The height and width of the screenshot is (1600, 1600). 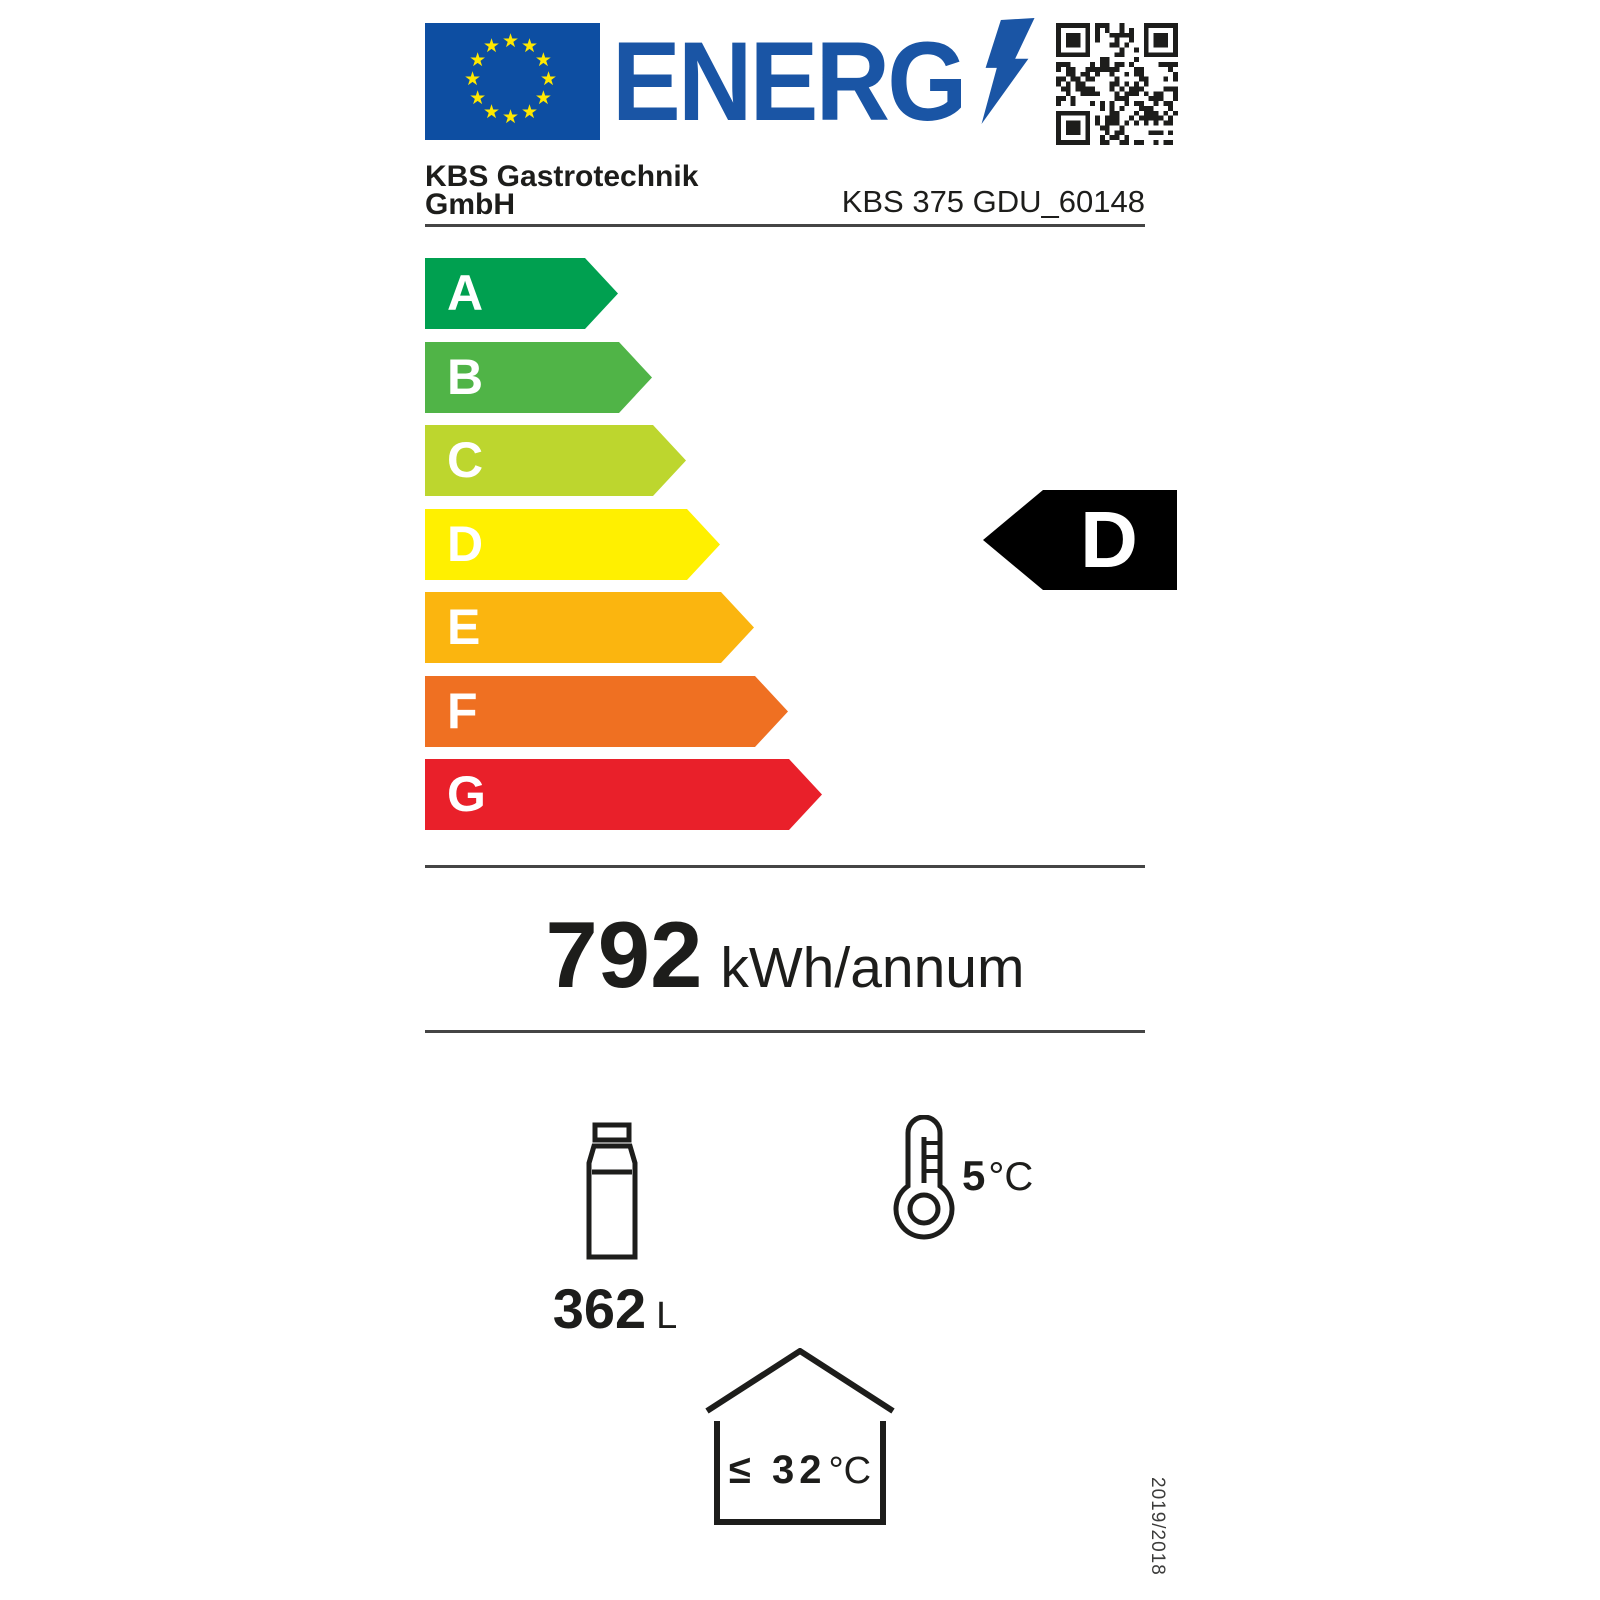 What do you see at coordinates (599, 1308) in the screenshot?
I see `storage-volume-value: 362` at bounding box center [599, 1308].